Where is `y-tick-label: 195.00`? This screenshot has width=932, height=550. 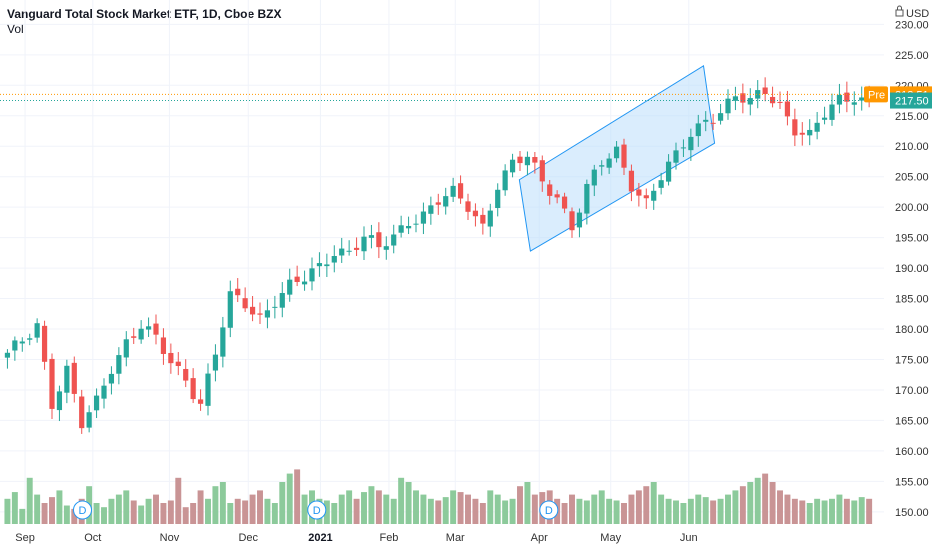 y-tick-label: 195.00 is located at coordinates (912, 239).